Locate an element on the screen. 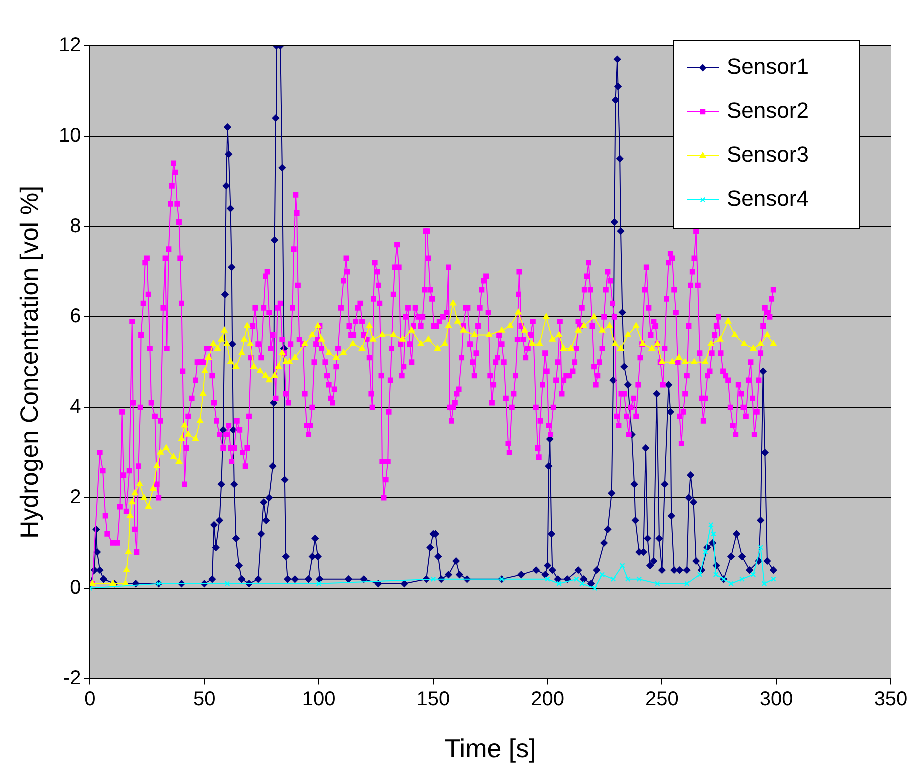  x-tick-label: 100 is located at coordinates (319, 699).